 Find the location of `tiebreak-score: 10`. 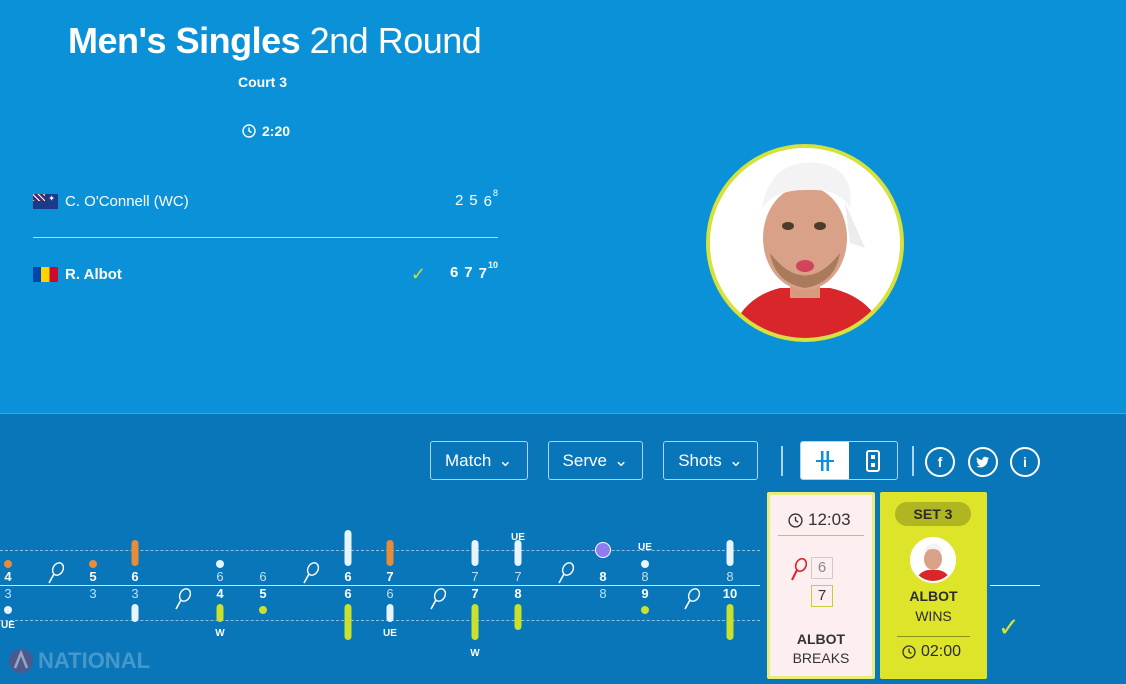

tiebreak-score: 10 is located at coordinates (492, 264).